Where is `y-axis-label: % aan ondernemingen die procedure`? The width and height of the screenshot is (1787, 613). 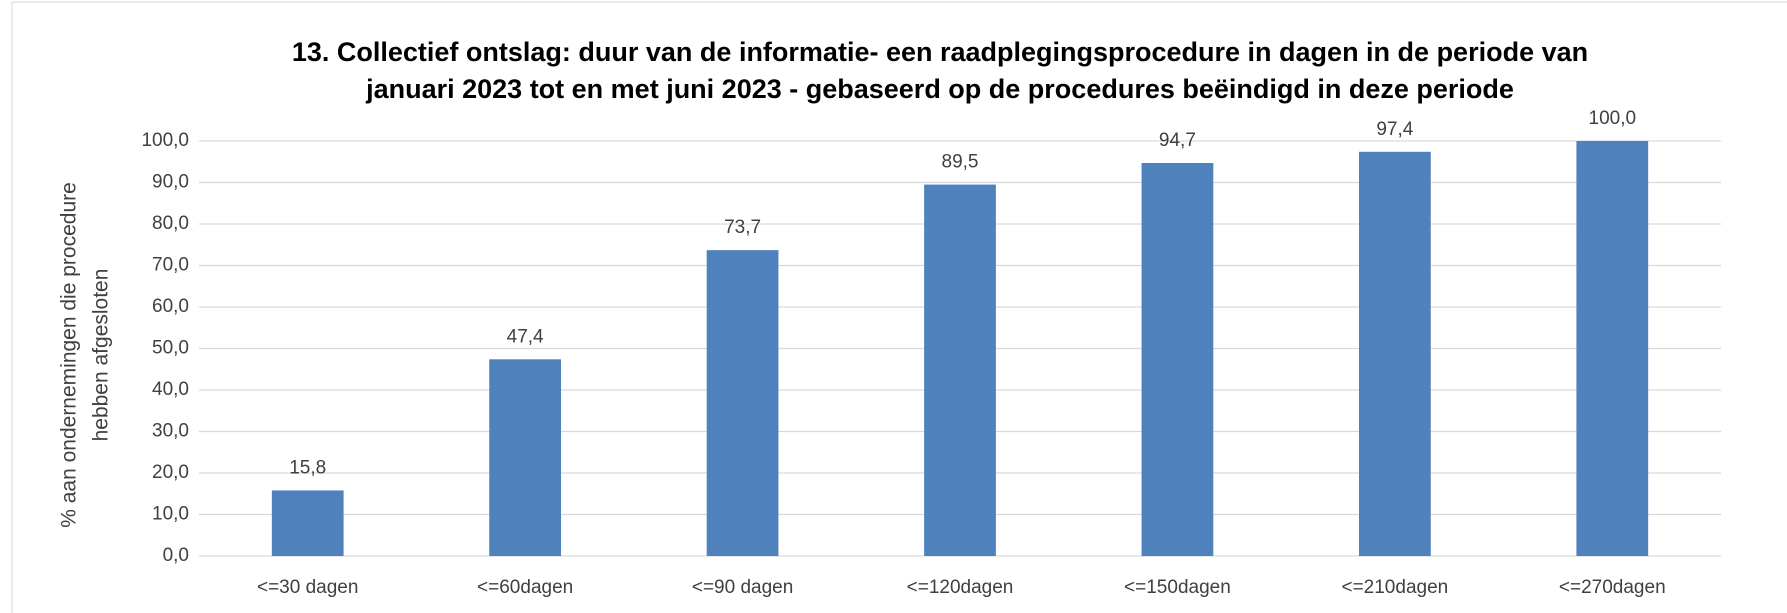 y-axis-label: % aan ondernemingen die procedure is located at coordinates (69, 355).